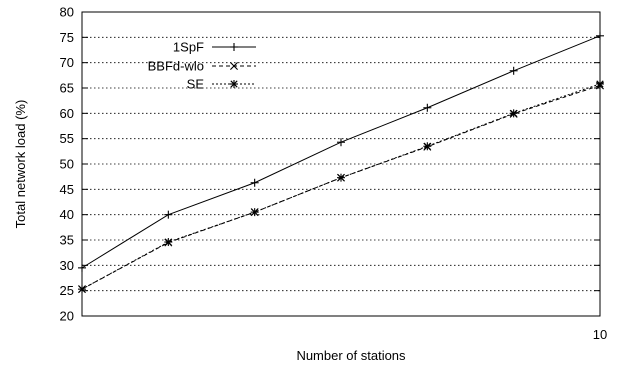 This screenshot has height=368, width=618. What do you see at coordinates (176, 66) in the screenshot?
I see `legend-label: BBFd-wlo` at bounding box center [176, 66].